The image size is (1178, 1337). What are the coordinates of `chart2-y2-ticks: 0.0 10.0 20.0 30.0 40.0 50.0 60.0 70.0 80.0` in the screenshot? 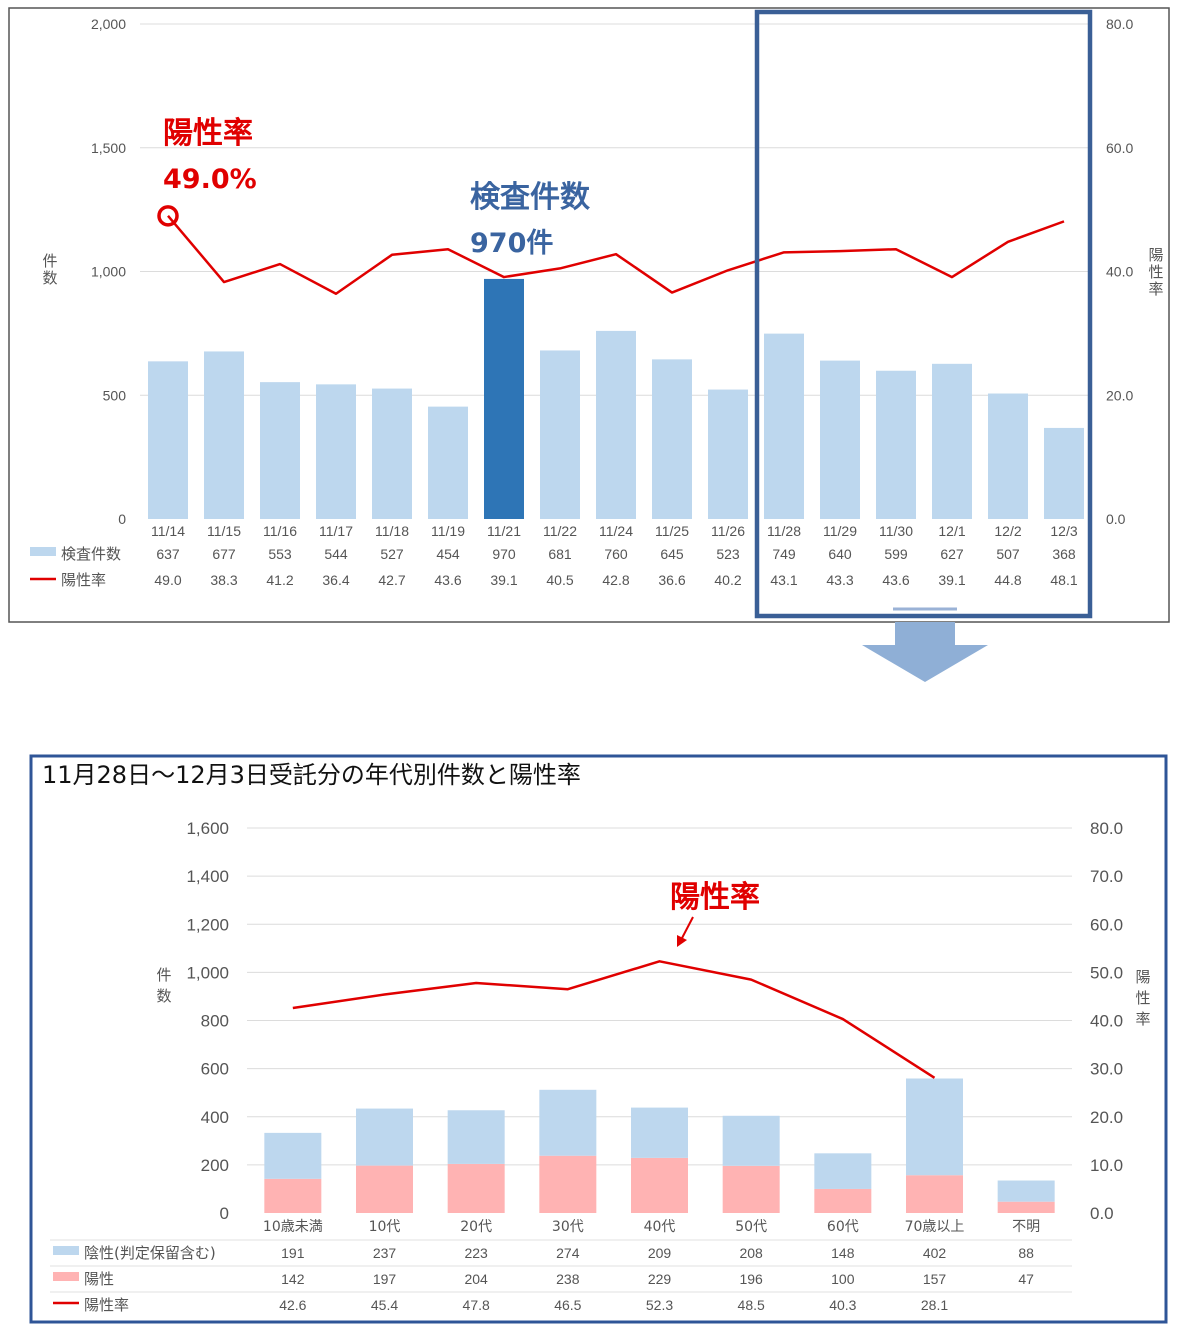 It's located at (1106, 1021).